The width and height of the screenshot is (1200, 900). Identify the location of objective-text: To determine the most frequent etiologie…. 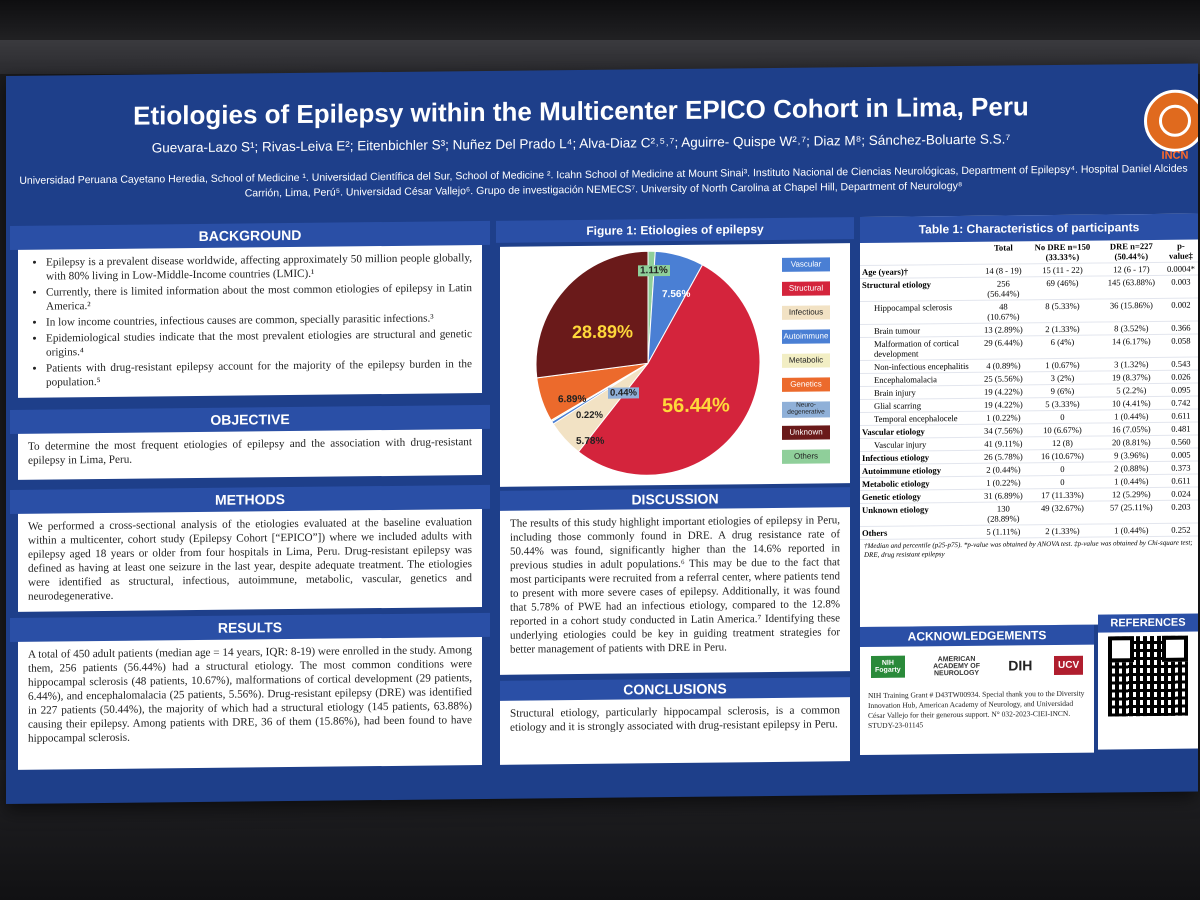
(250, 454).